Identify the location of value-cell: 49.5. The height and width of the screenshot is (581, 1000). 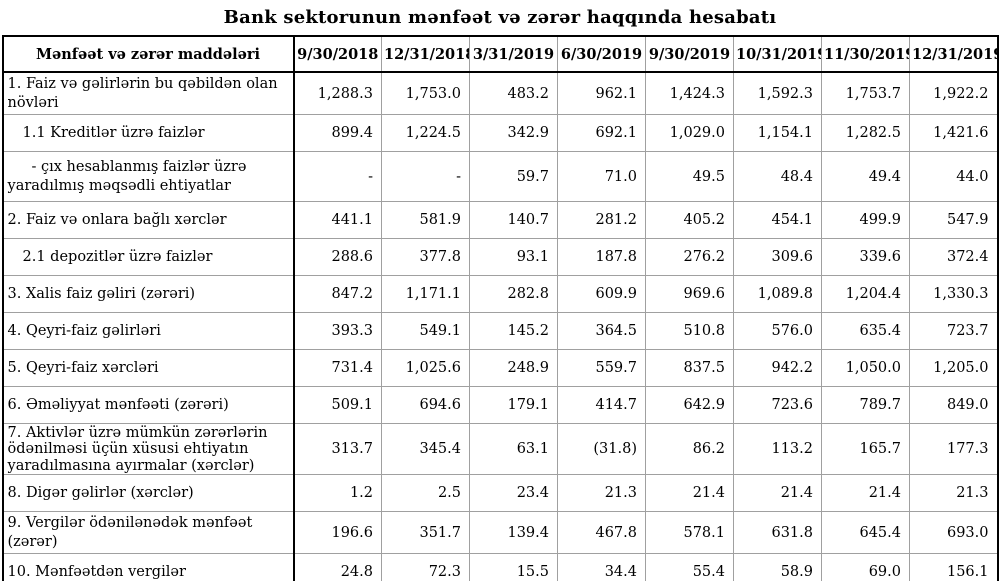
(689, 177).